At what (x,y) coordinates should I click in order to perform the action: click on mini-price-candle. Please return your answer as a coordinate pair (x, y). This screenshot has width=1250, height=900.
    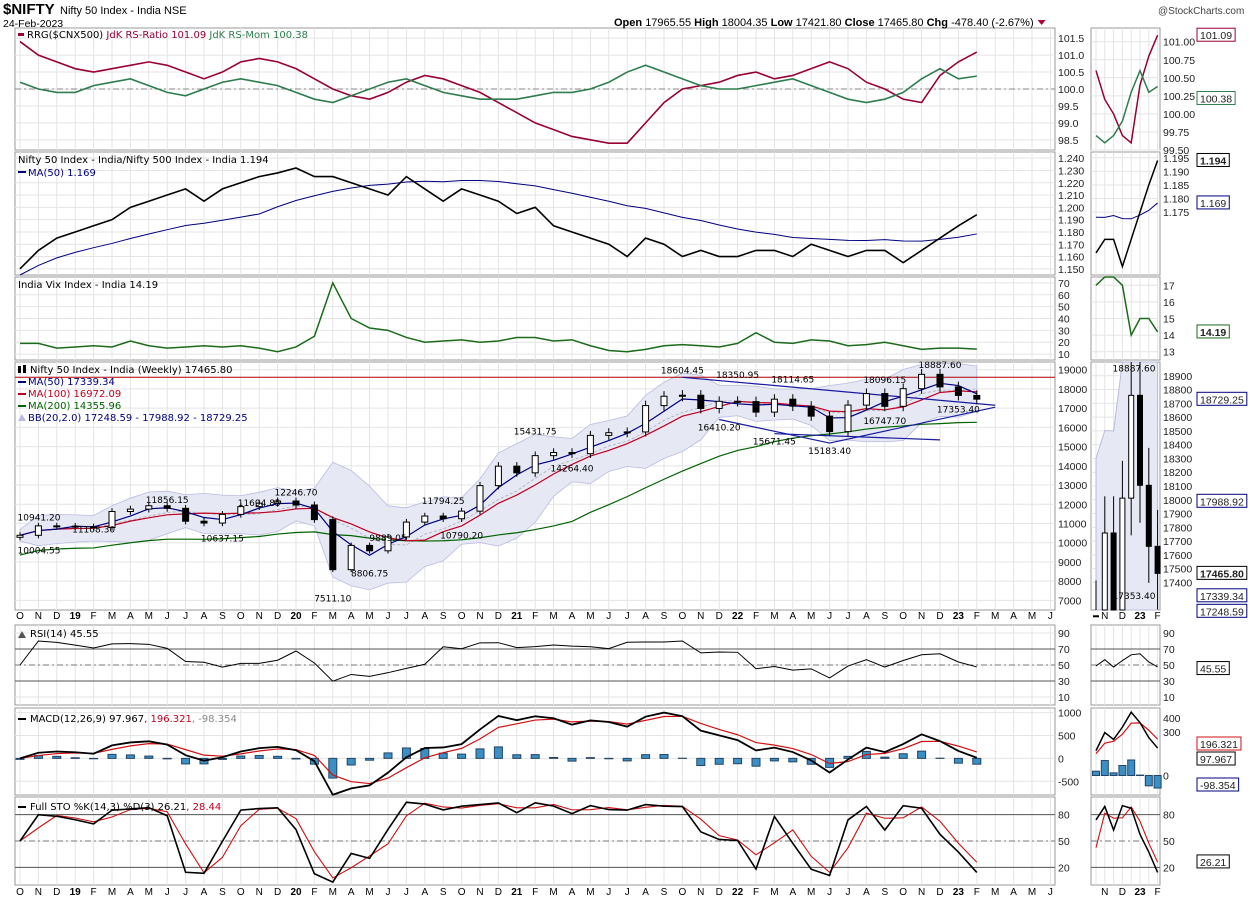
    Looking at the image, I should click on (1113, 571).